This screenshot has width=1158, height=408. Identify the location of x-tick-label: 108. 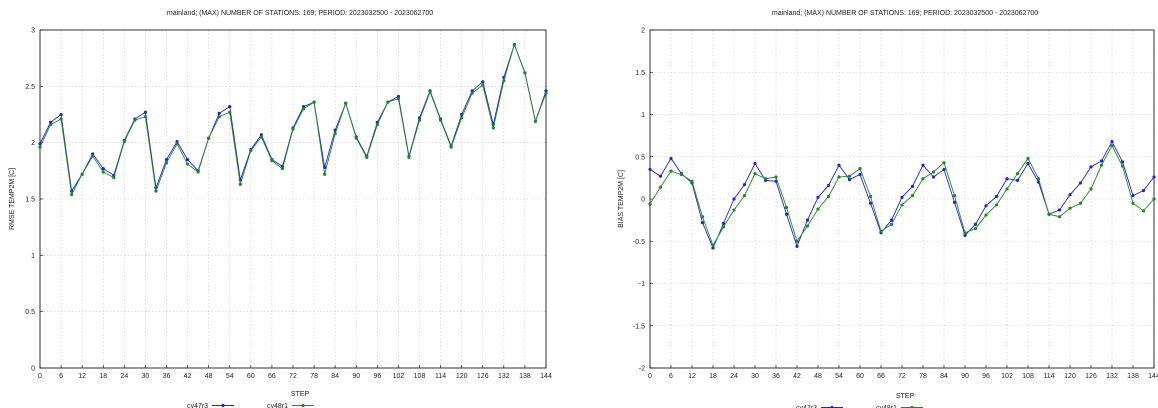
(1028, 376).